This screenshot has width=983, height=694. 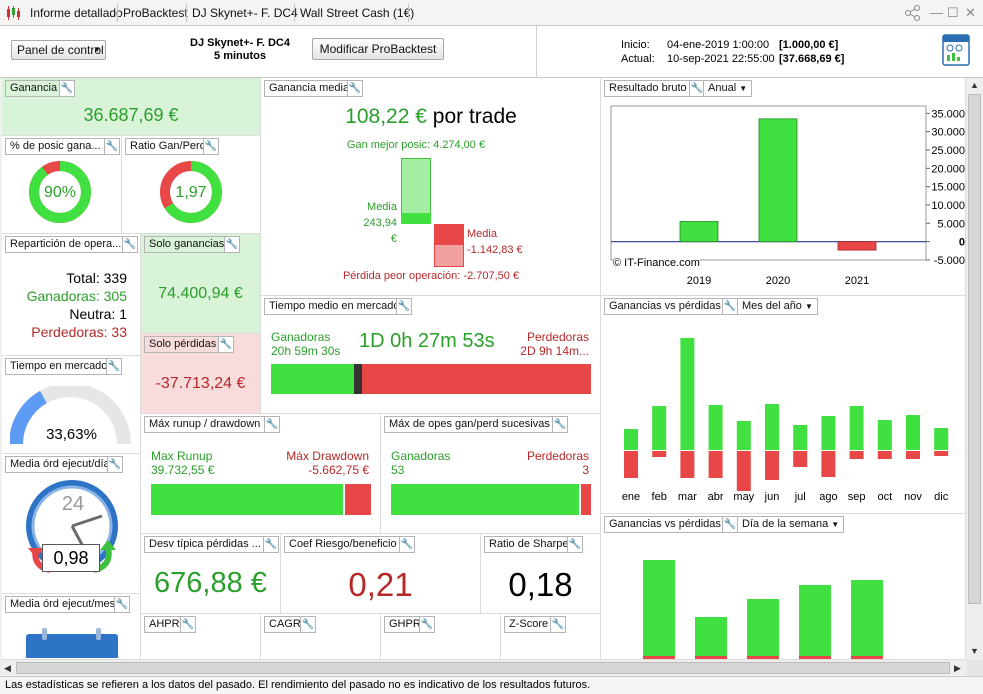 I want to click on media-gan-value: 243,94 €, so click(x=380, y=231).